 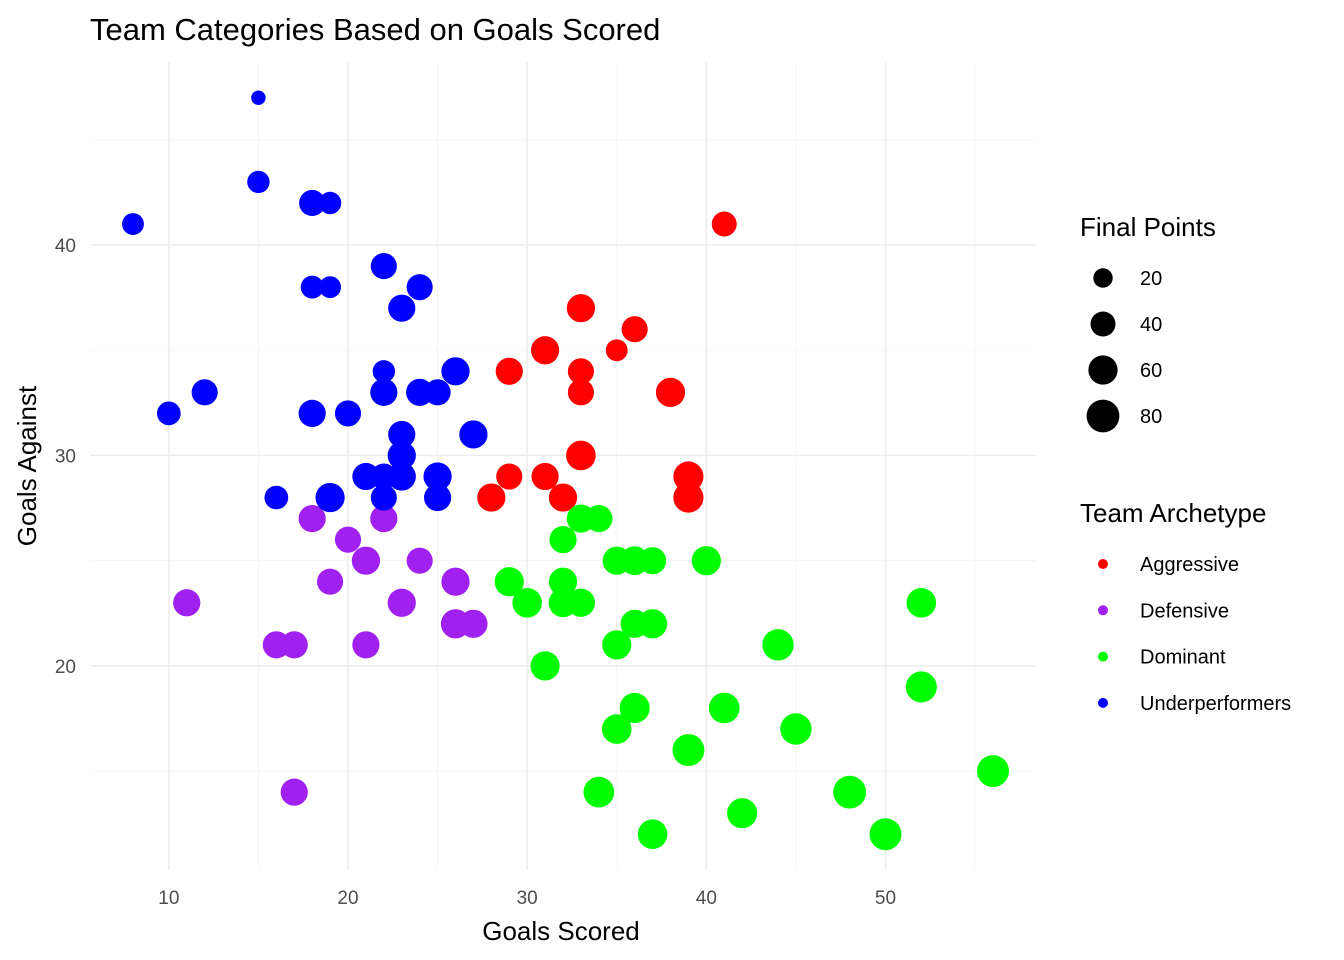 What do you see at coordinates (1183, 658) in the screenshot?
I see `color-legend-label: Dominant` at bounding box center [1183, 658].